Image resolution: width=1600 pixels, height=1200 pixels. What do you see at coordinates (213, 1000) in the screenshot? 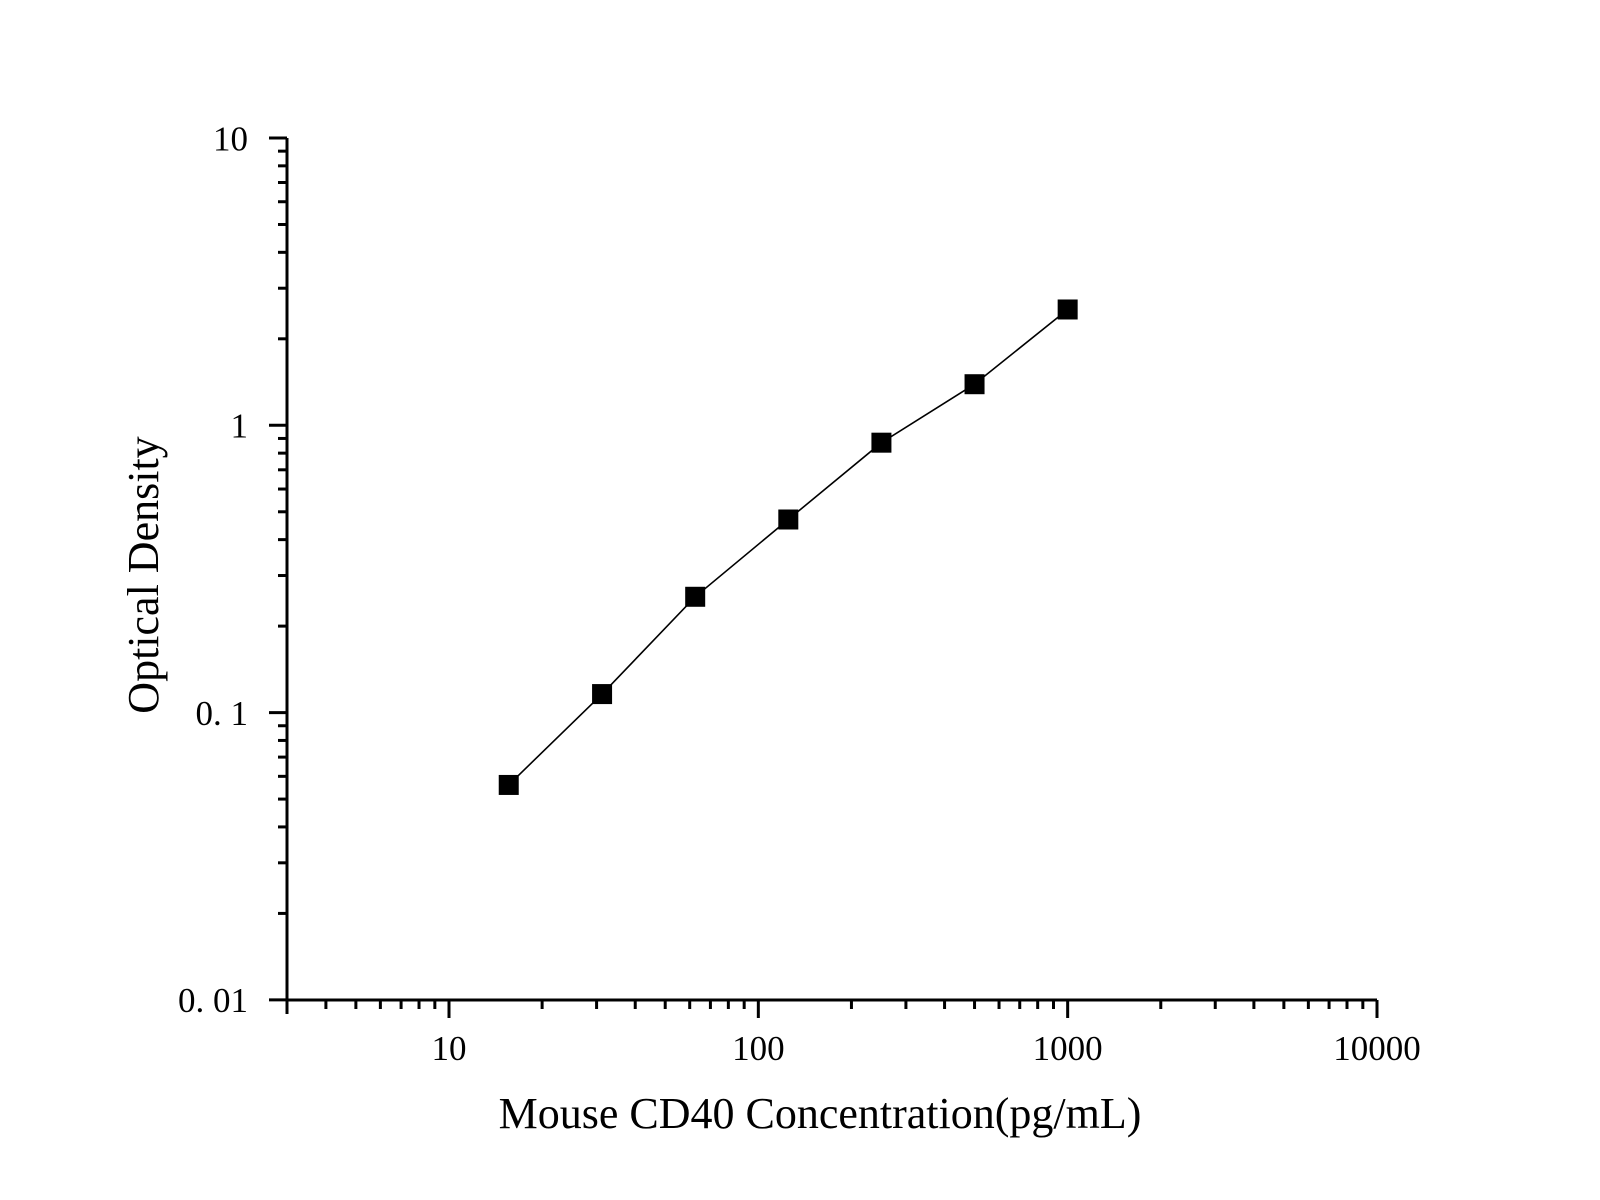
I see `y-tick-label: 0. 01` at bounding box center [213, 1000].